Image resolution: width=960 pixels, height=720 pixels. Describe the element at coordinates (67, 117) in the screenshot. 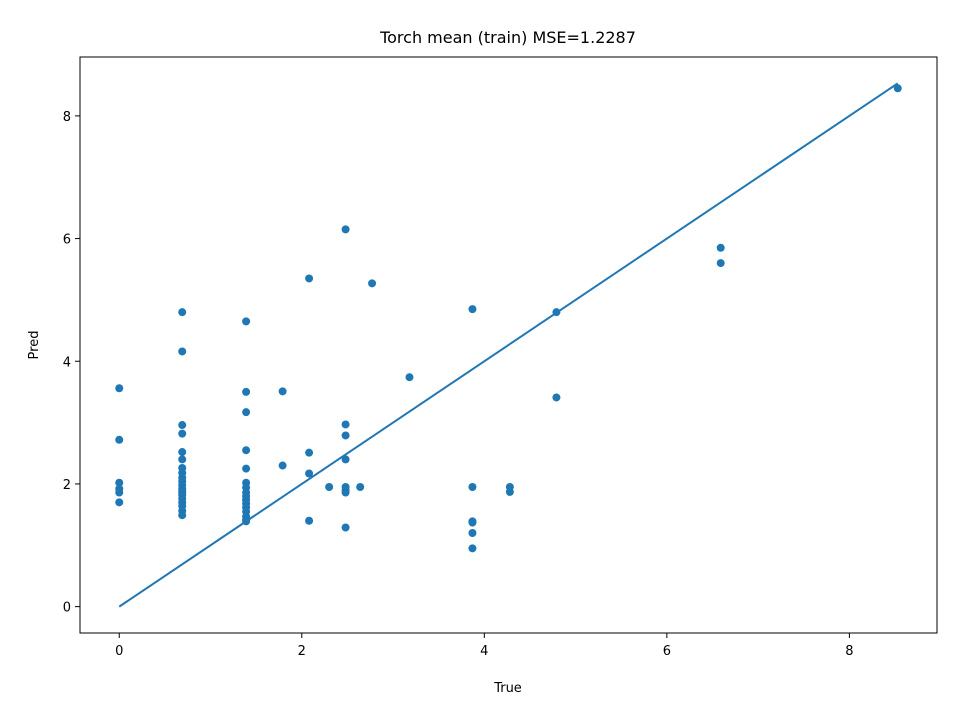

I see `y-tick-label: 8` at that location.